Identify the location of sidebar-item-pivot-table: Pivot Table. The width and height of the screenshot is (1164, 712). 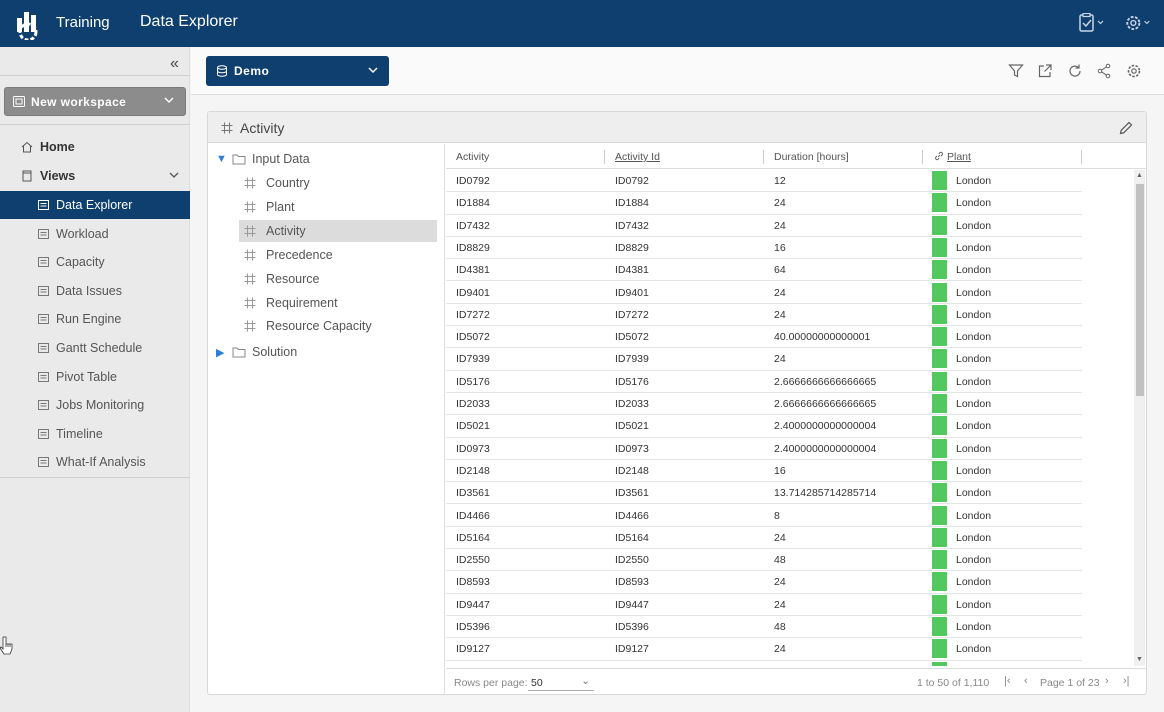
(95, 377).